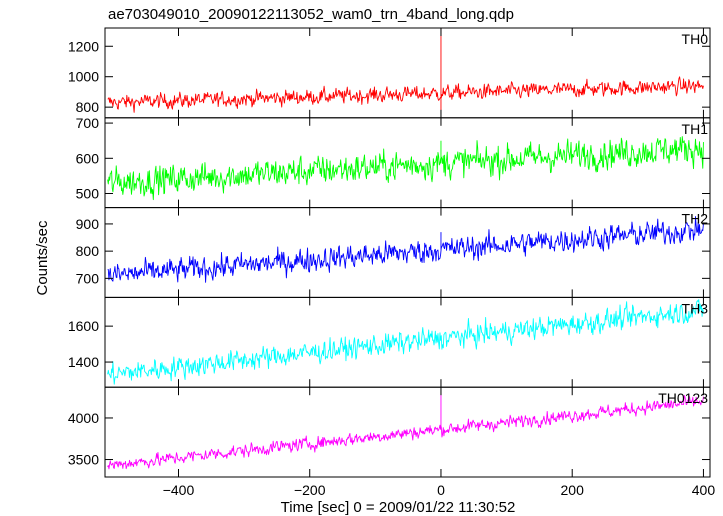  I want to click on x-tick-label: 400, so click(704, 490).